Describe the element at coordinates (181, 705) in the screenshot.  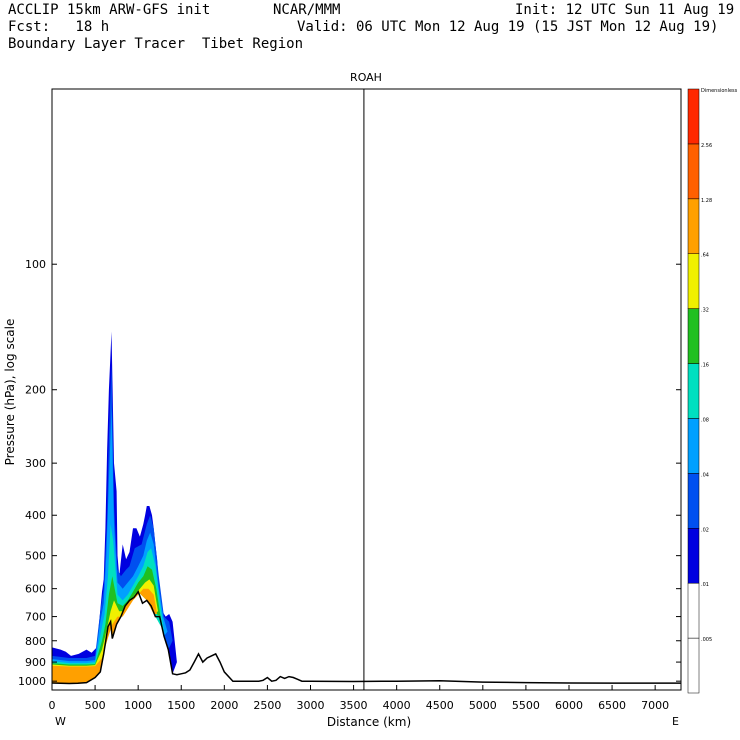
I see `x-tick-label: 1500` at that location.